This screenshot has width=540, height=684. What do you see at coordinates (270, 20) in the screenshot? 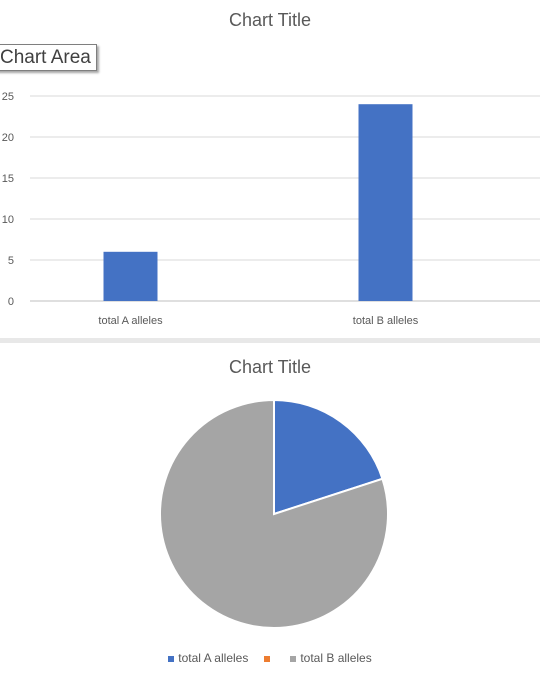
I see `bar-chart-title: Chart Title` at bounding box center [270, 20].